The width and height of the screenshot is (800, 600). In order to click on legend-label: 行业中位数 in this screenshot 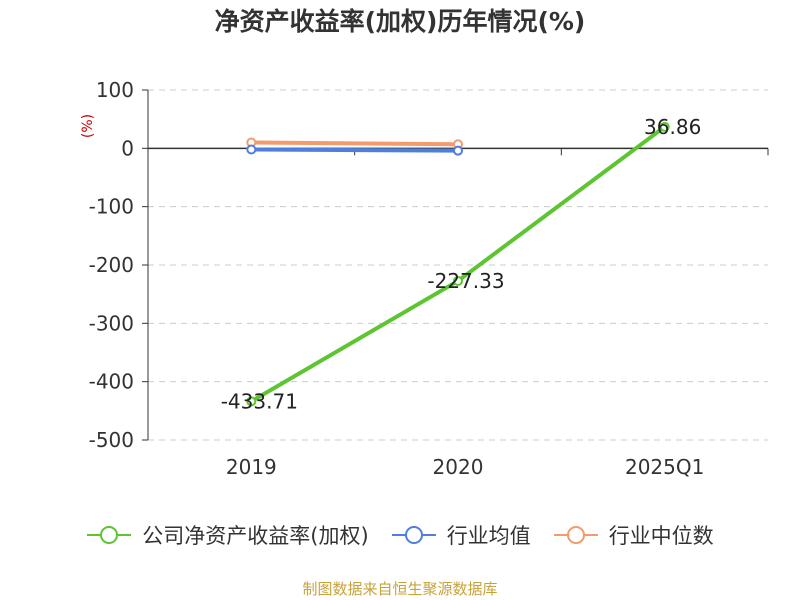, I will do `click(661, 536)`.